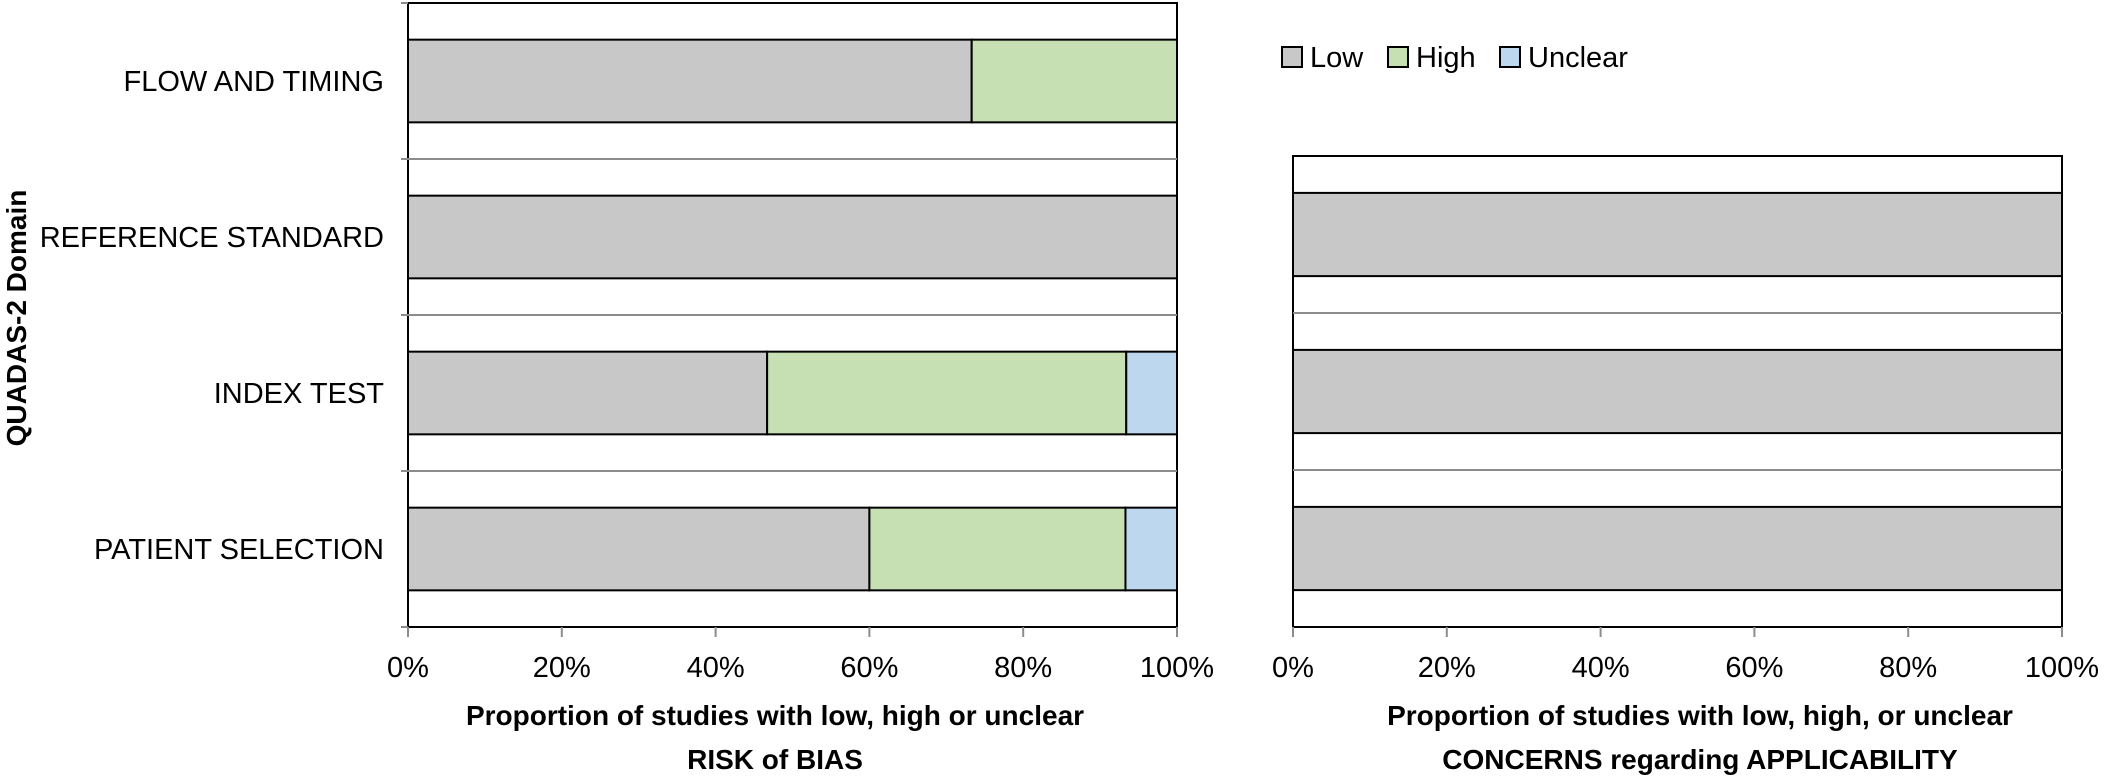 The width and height of the screenshot is (2104, 784). Describe the element at coordinates (1398, 57) in the screenshot. I see `legend-swatch-high` at that location.